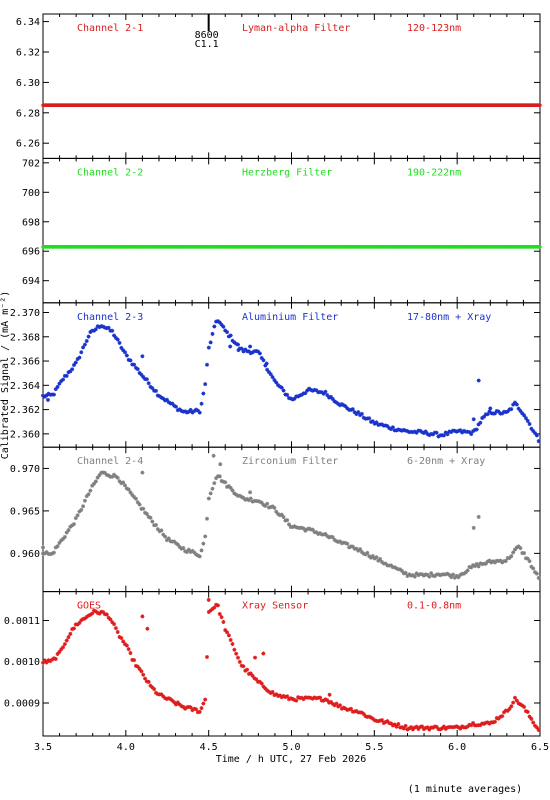 Image resolution: width=550 pixels, height=800 pixels. Describe the element at coordinates (28, 144) in the screenshot. I see `y-tick-label: 6.26` at that location.